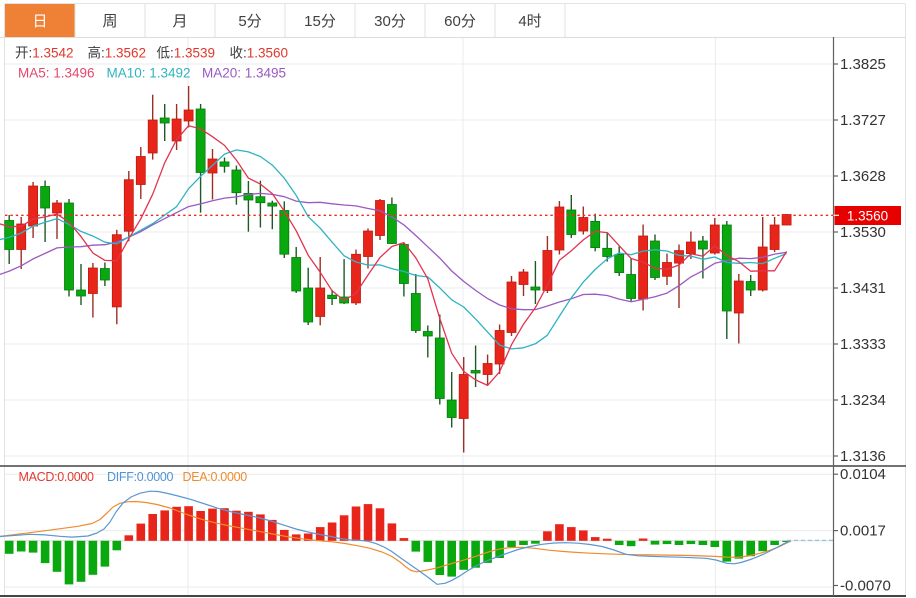  What do you see at coordinates (460, 21) in the screenshot?
I see `svg-text: 60分` at bounding box center [460, 21].